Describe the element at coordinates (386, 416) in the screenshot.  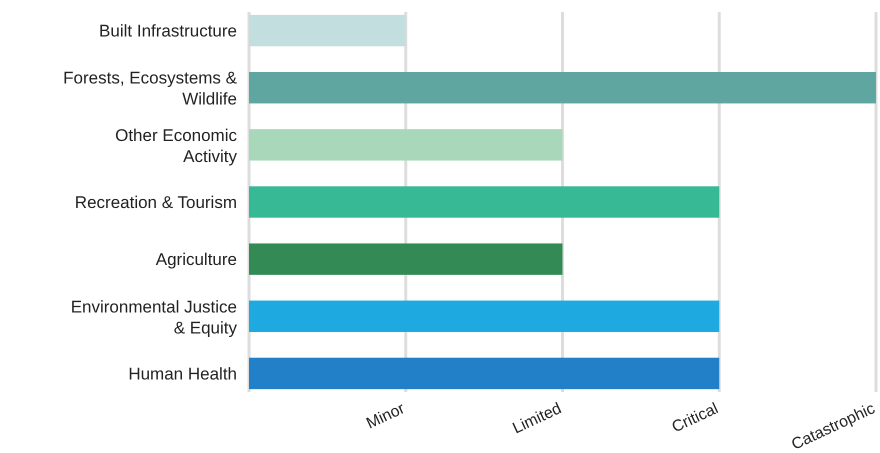
I see `text: Minor` at that location.